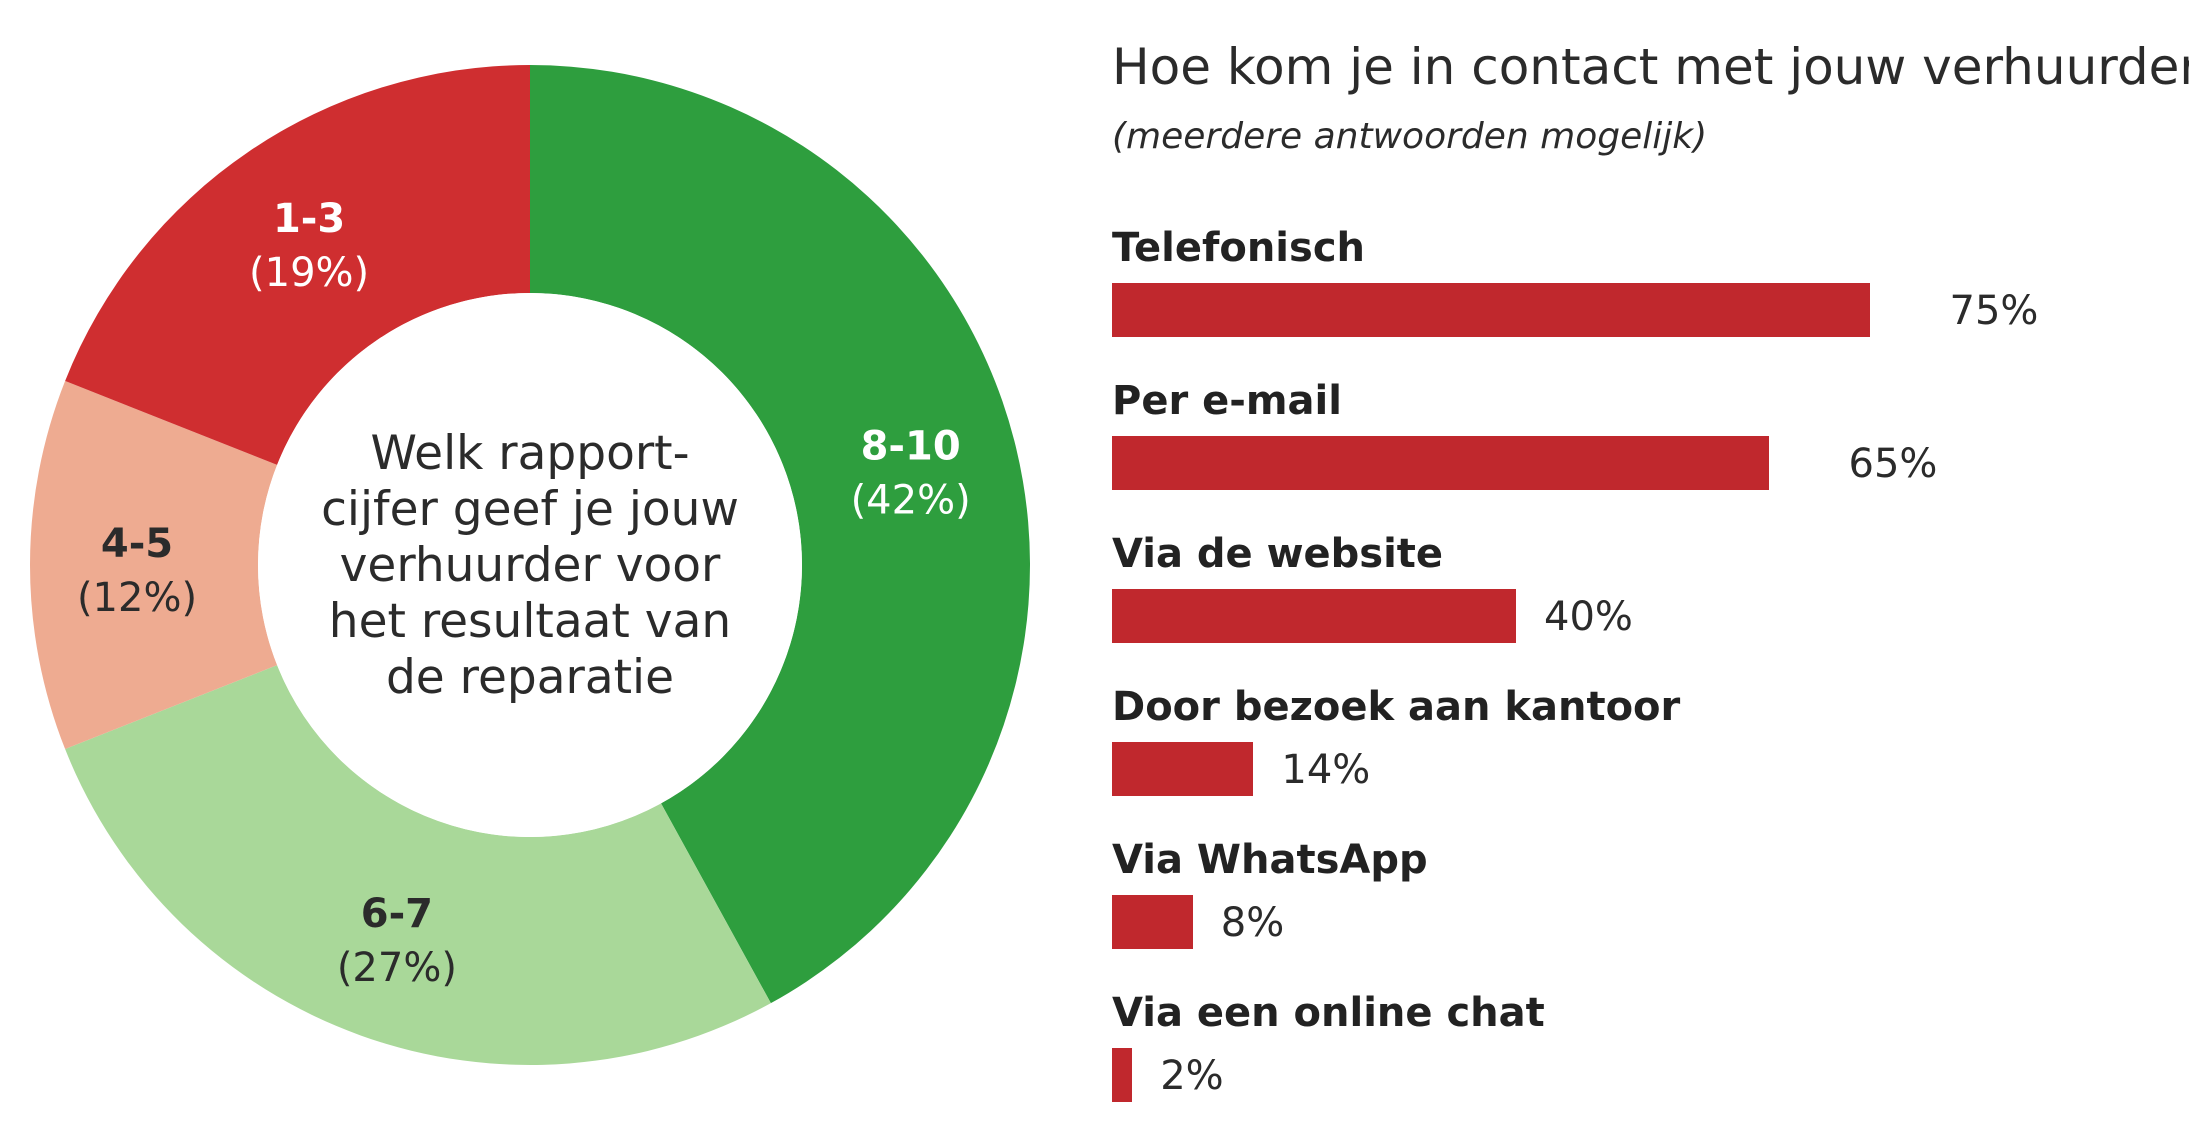 This screenshot has width=2189, height=1137. Describe the element at coordinates (530, 509) in the screenshot. I see `donut-center-line: cijfer geef je jouw` at that location.